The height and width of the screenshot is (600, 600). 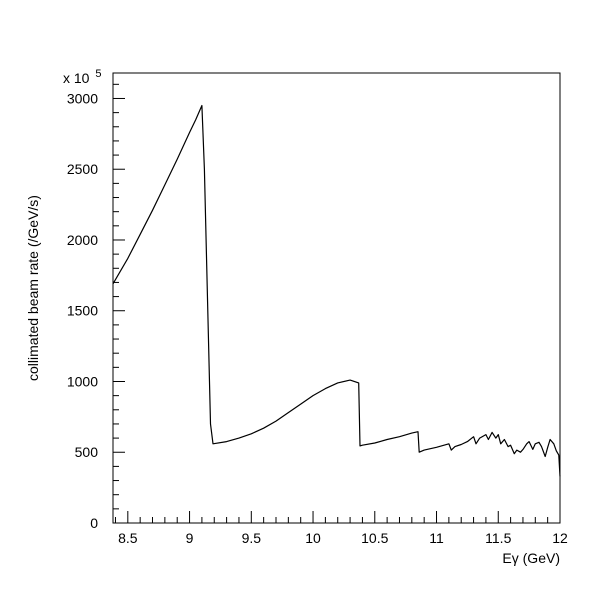 What do you see at coordinates (190, 538) in the screenshot?
I see `x-tick-label: 9` at bounding box center [190, 538].